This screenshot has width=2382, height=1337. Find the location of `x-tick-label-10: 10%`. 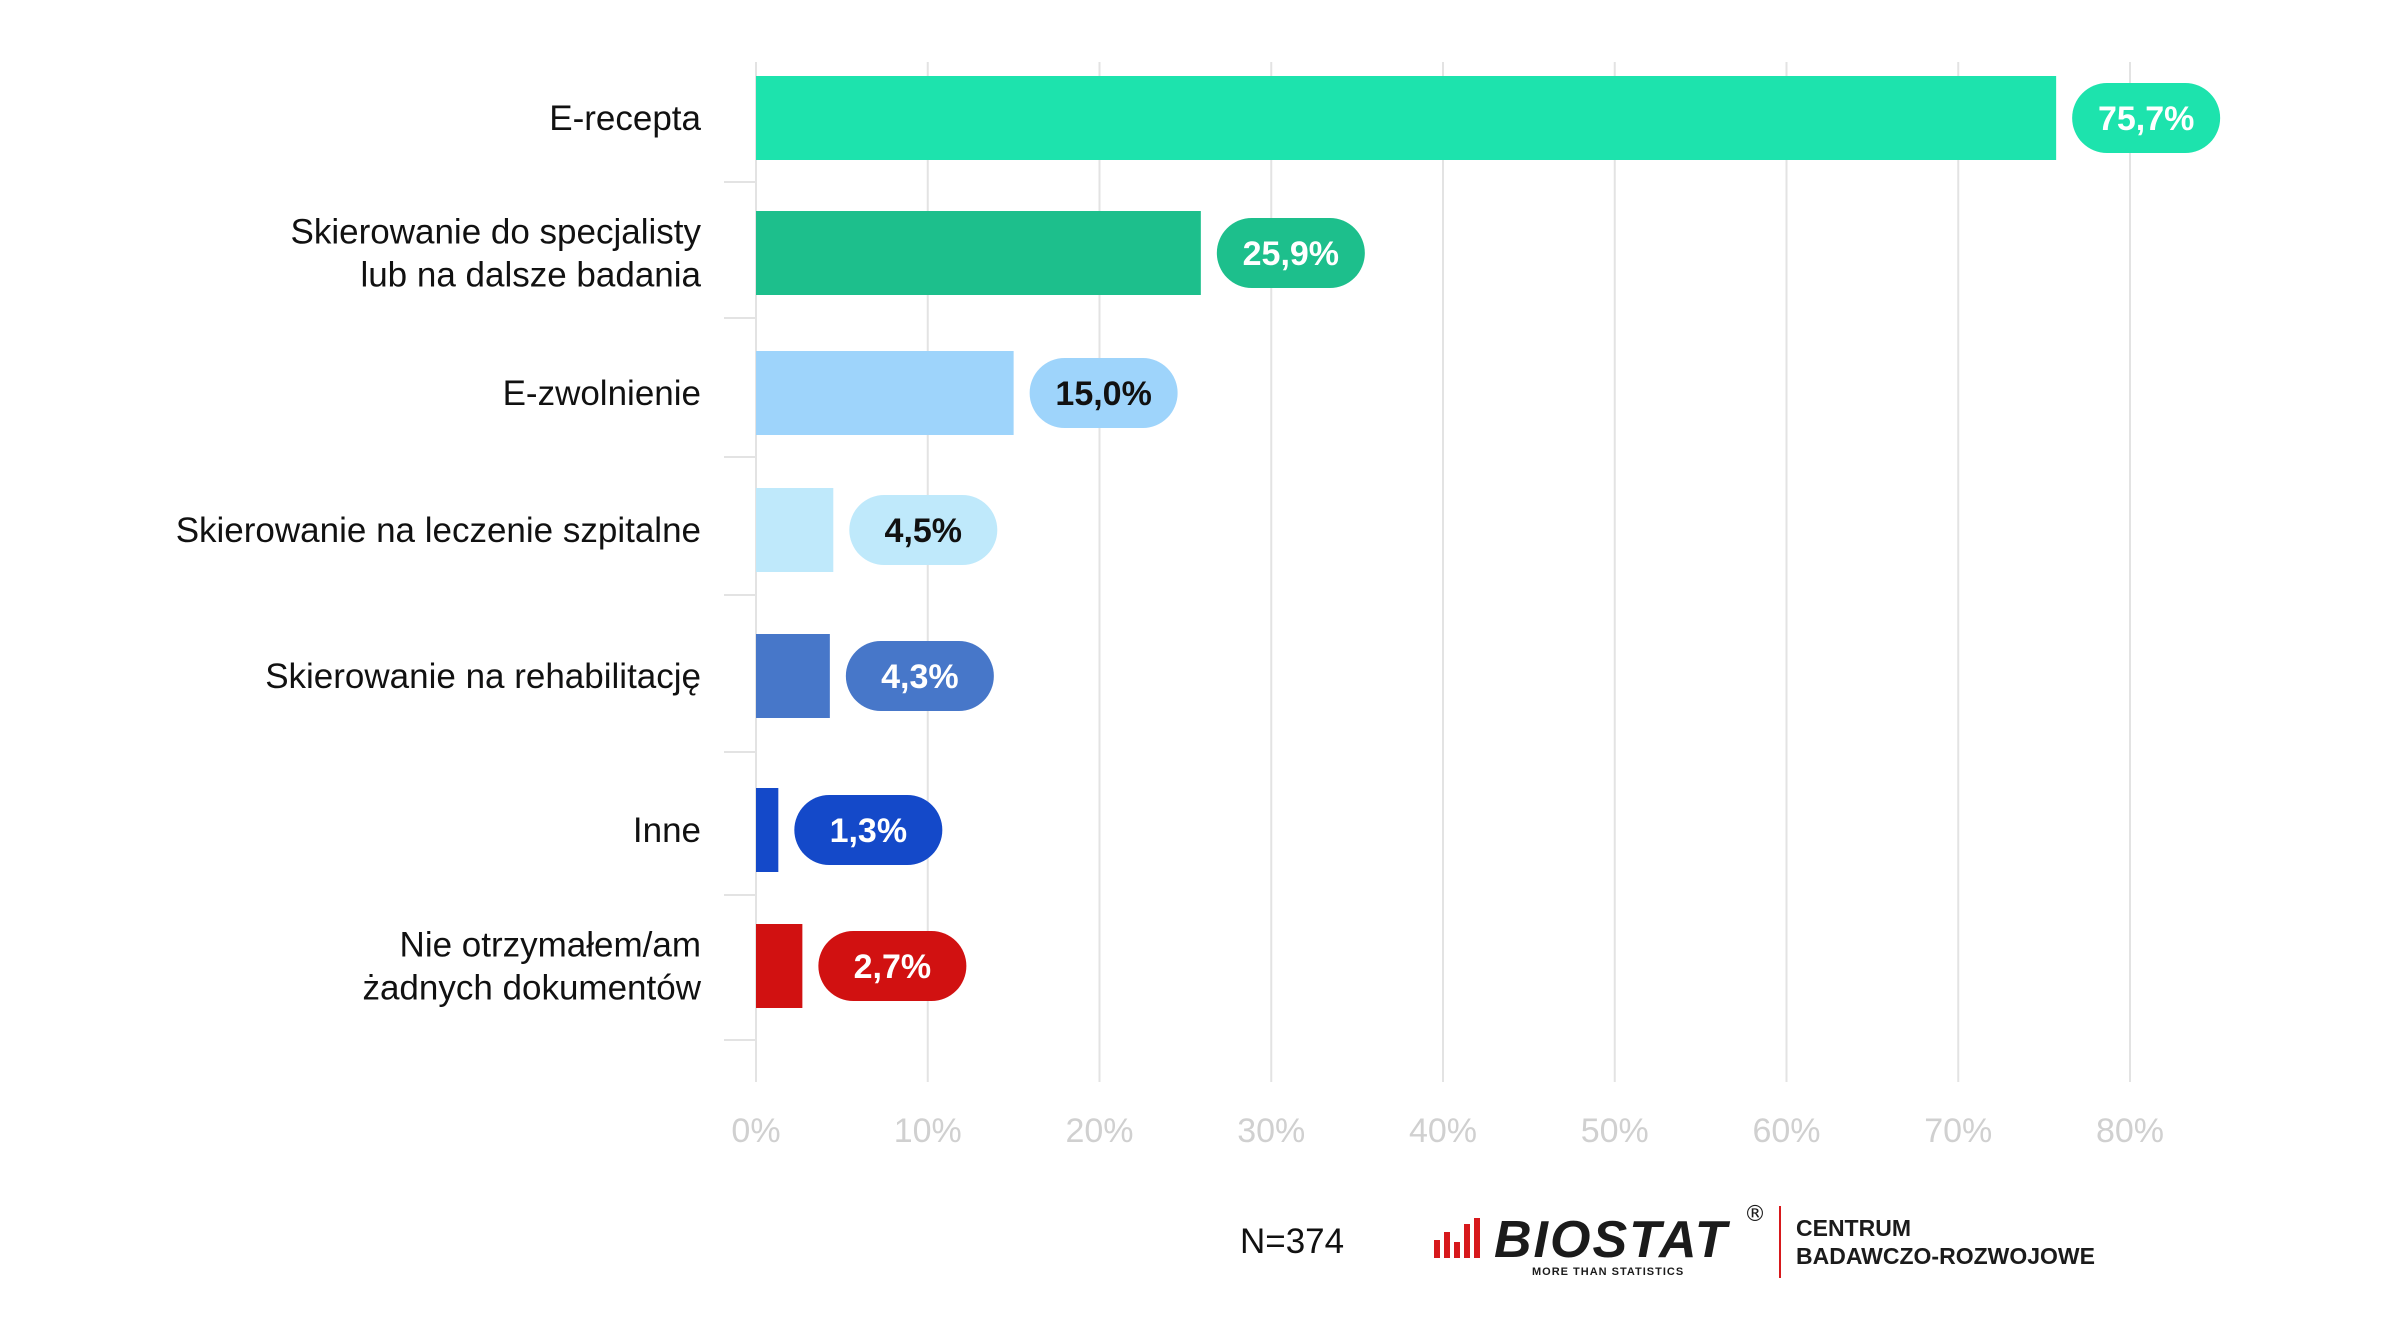

x-tick-label-10: 10% is located at coordinates (928, 1131).